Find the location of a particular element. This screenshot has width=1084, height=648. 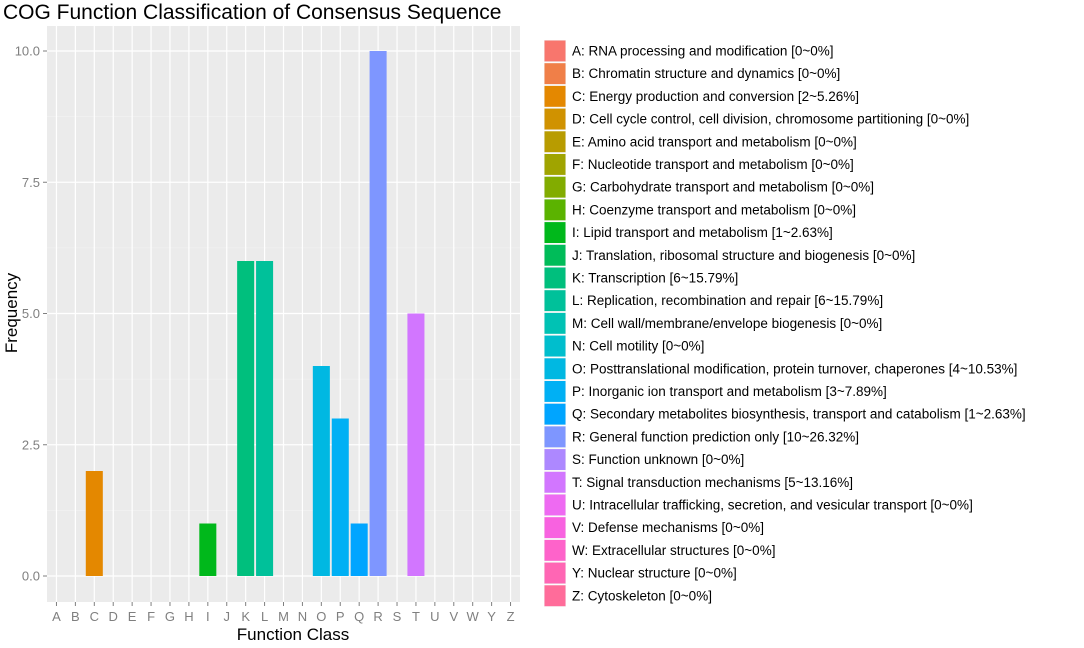

legend-label: W: Extracellular structures [0~0%] is located at coordinates (673, 550).